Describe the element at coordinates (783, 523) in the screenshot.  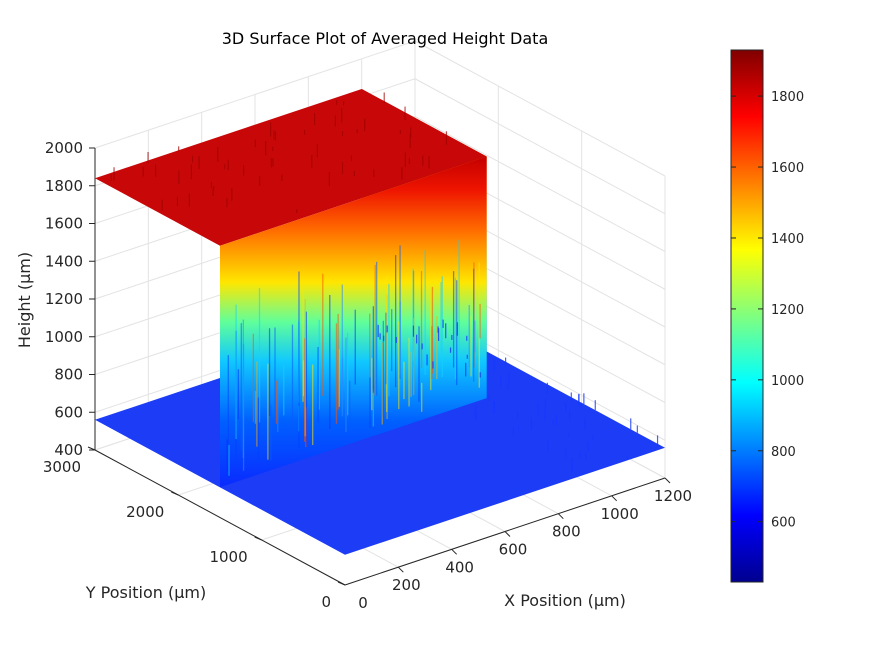
I see `colorbar-tick-label: 600` at that location.